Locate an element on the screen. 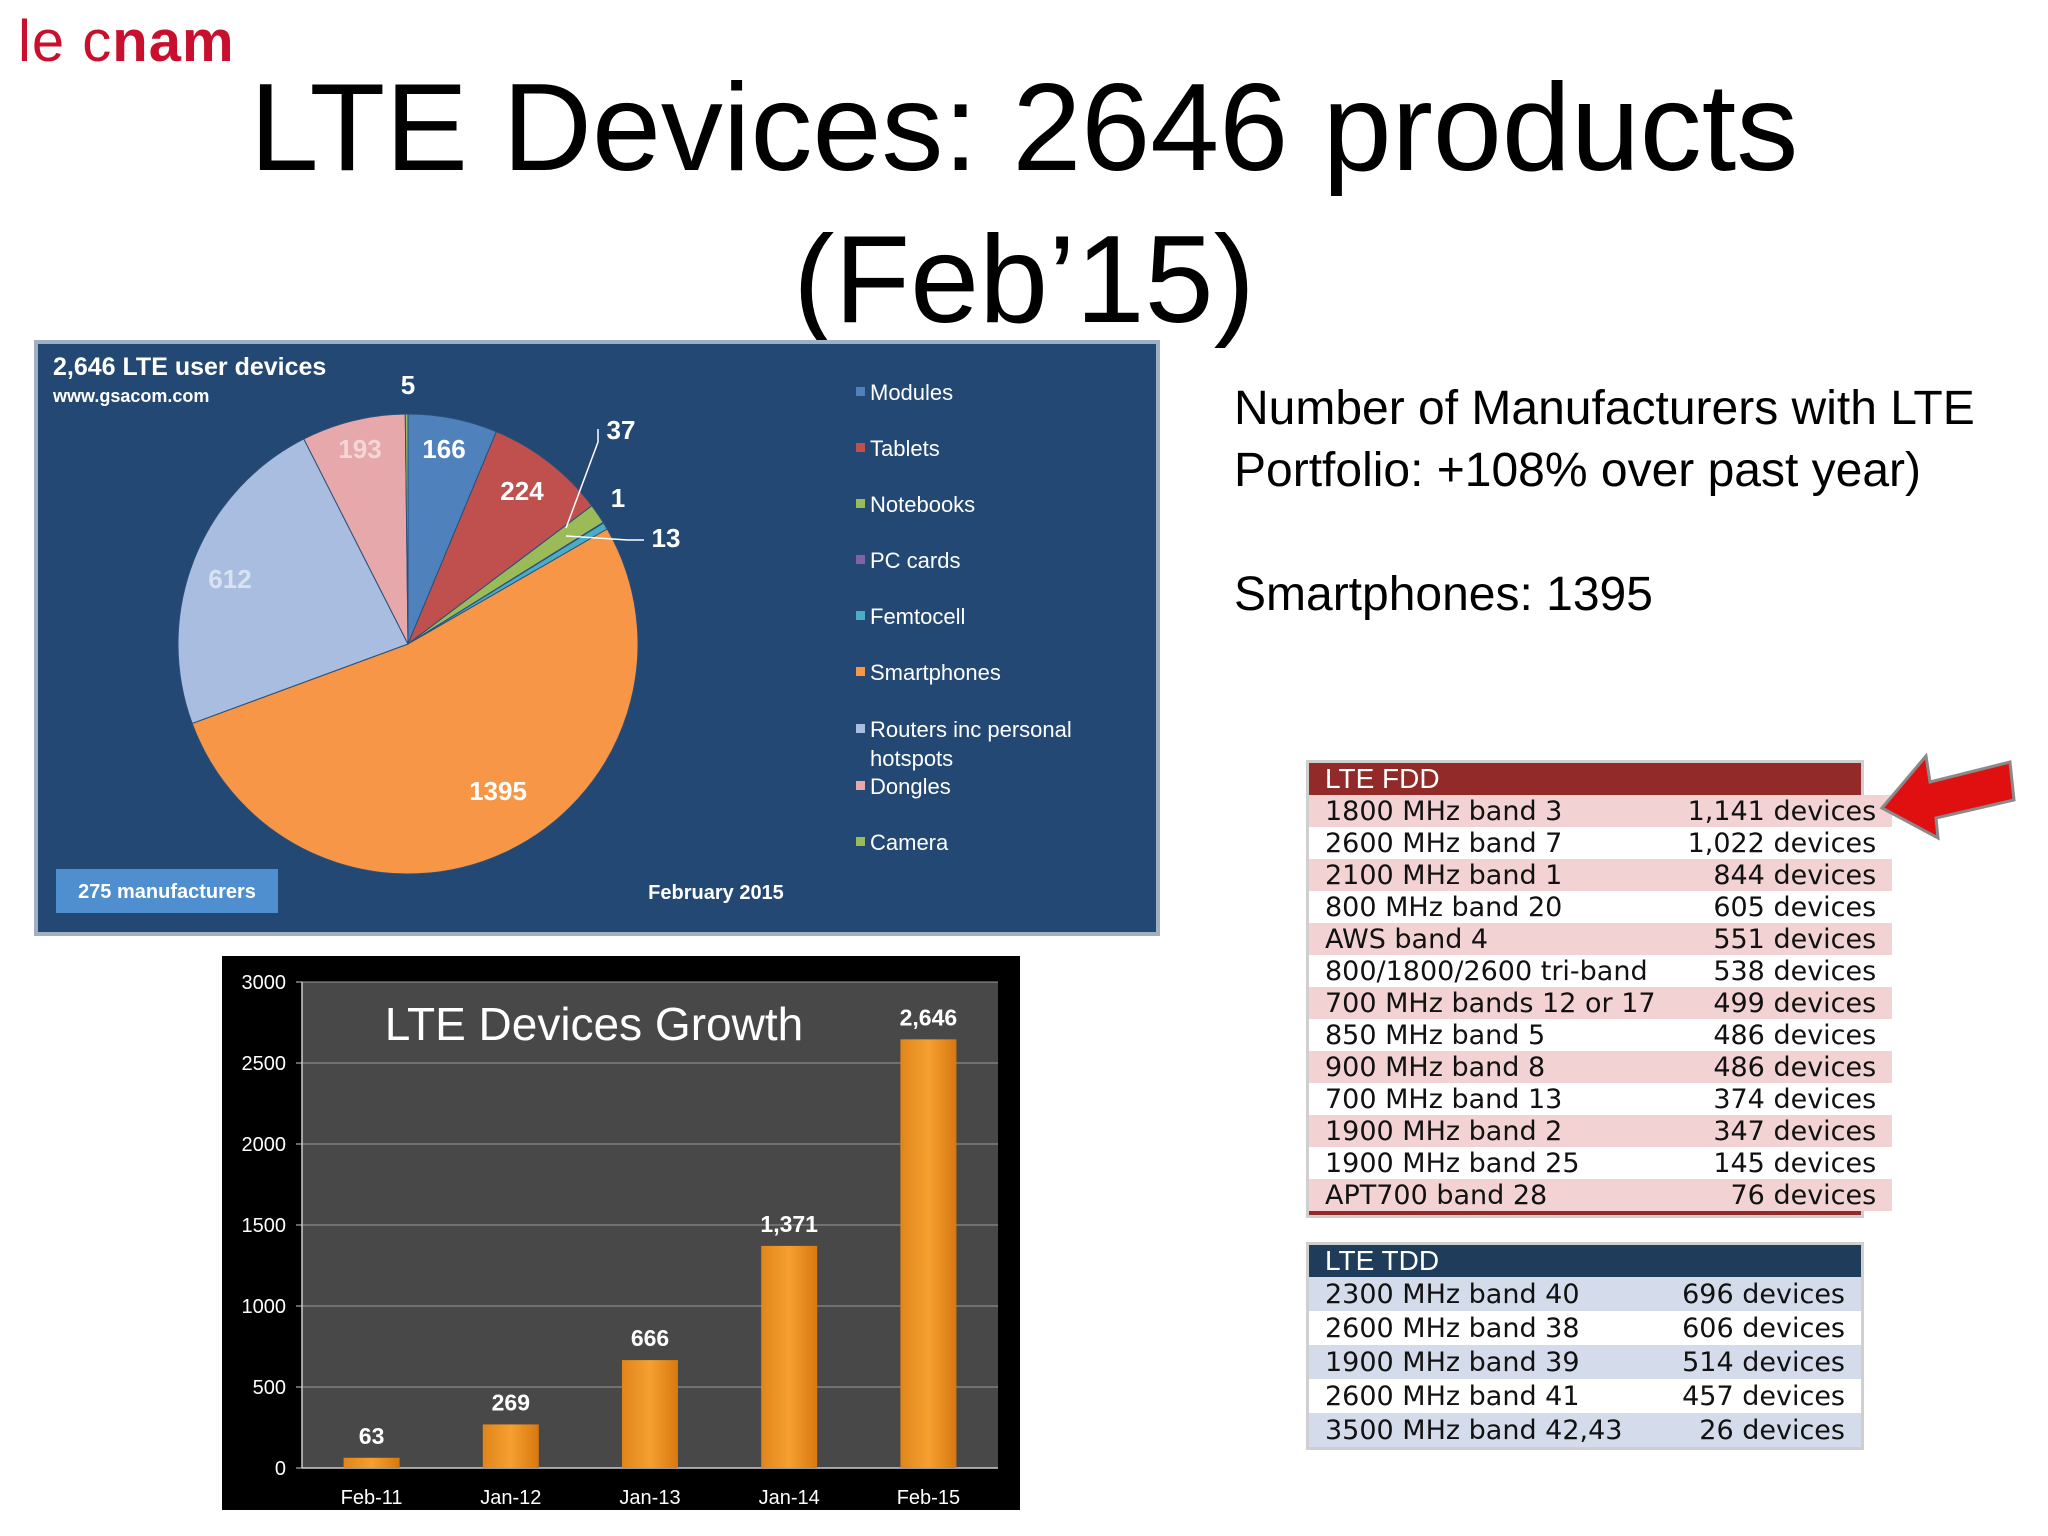 This screenshot has height=1536, width=2048. bar-value-label: 1,371 is located at coordinates (789, 1224).